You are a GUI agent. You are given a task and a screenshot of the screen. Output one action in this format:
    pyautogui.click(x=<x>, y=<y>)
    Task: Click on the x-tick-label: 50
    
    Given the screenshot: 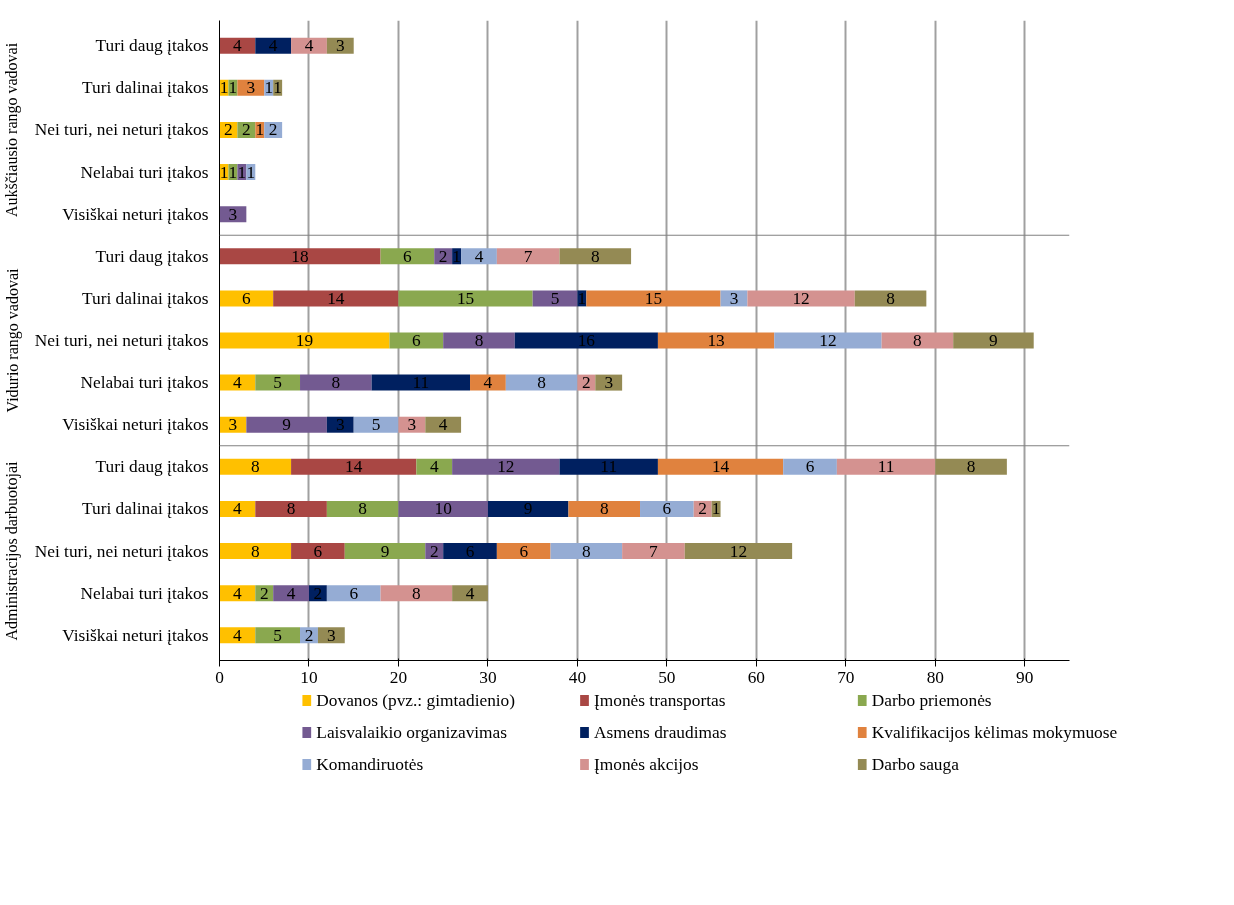 What is the action you would take?
    pyautogui.click(x=667, y=677)
    